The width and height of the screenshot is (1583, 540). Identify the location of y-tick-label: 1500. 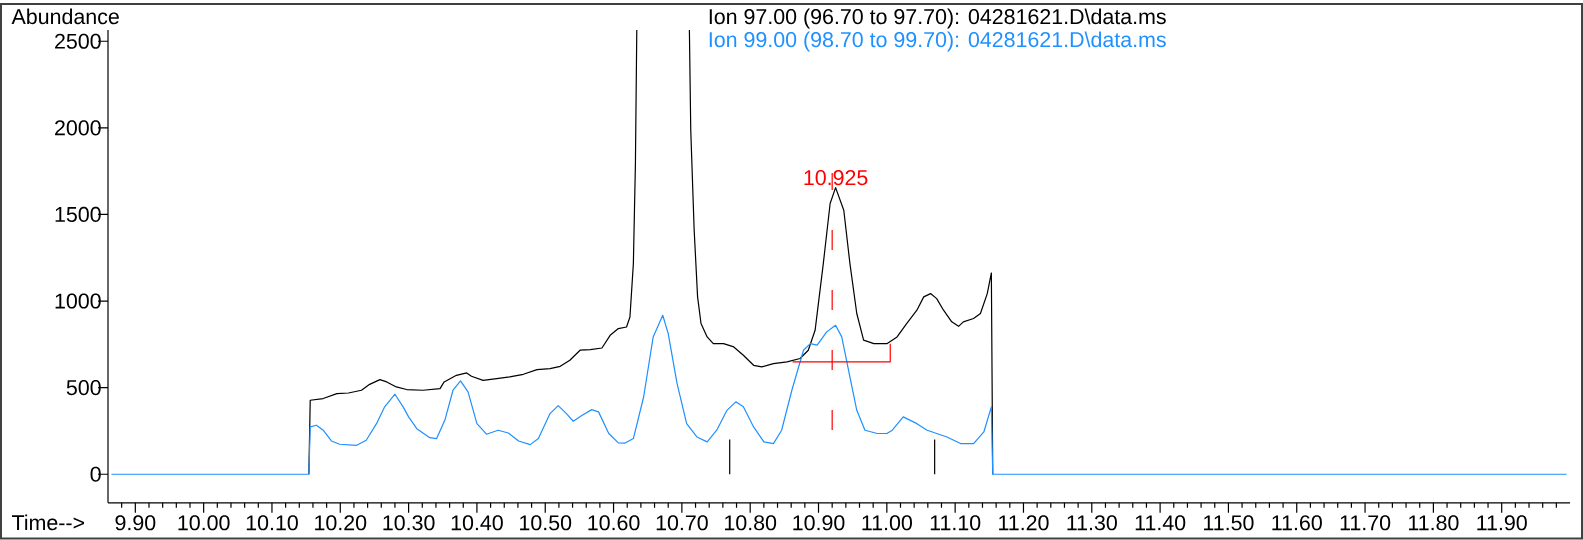
(78, 214).